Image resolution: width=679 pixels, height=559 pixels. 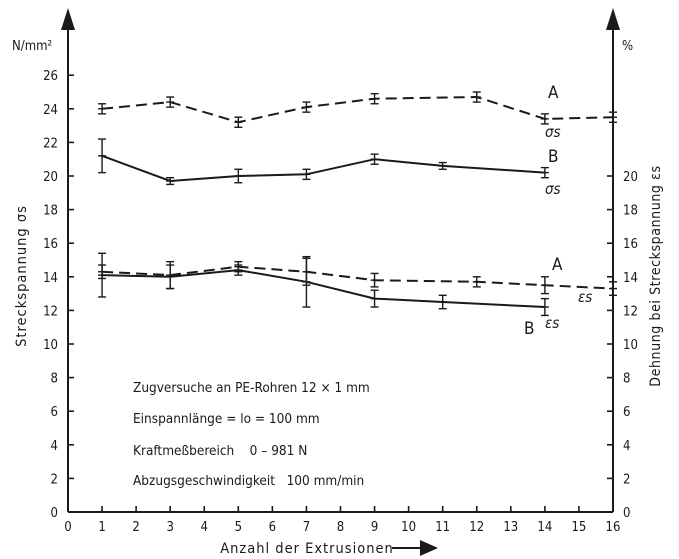 I want to click on left-tick-label: 6, so click(x=54, y=412).